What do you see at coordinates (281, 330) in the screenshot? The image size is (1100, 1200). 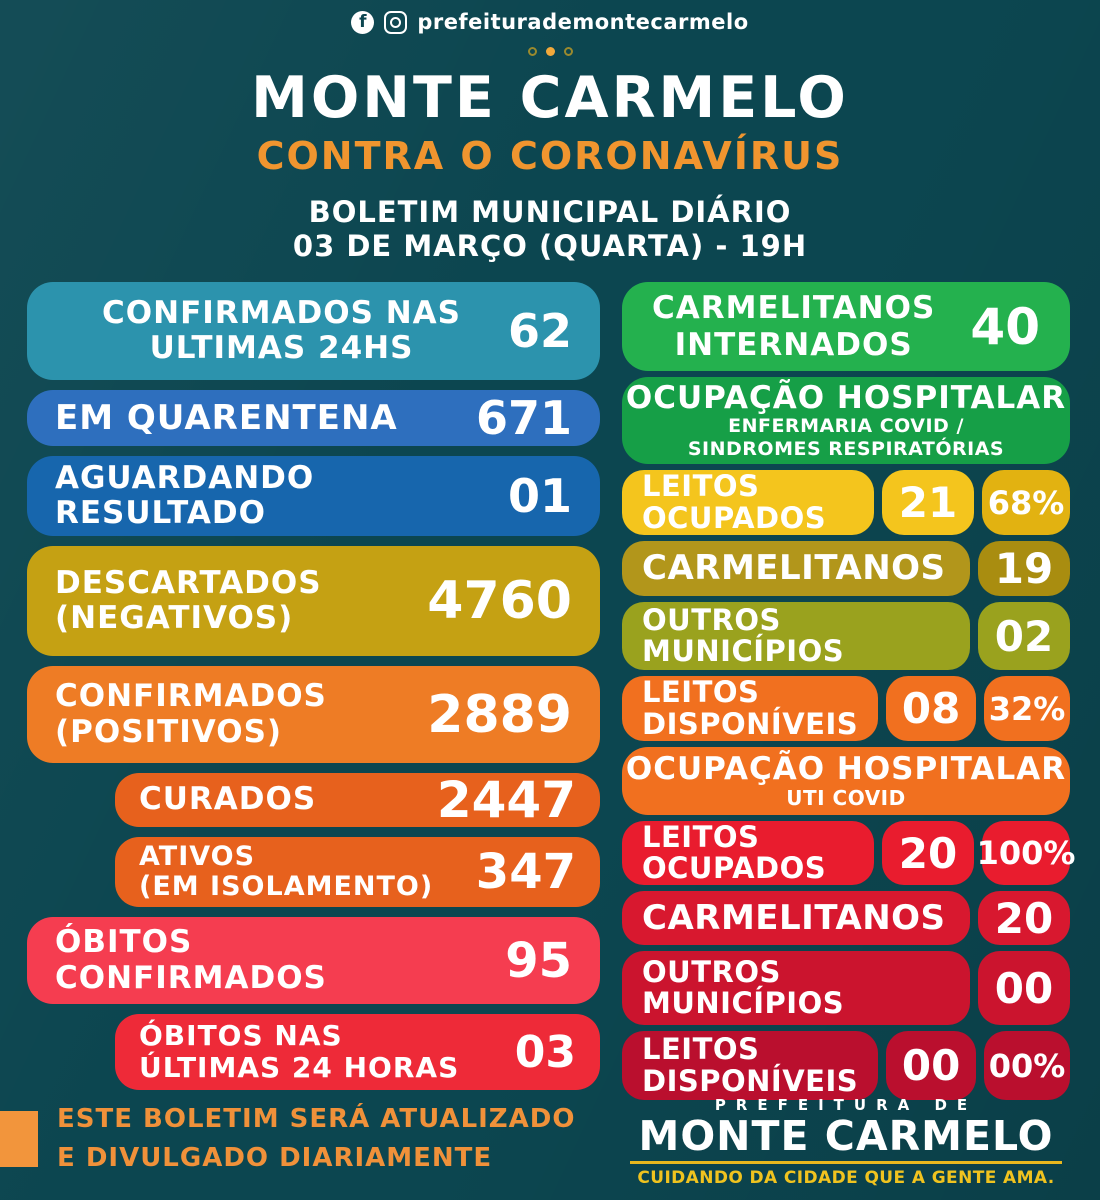 I see `stat-label: CONFIRMADOS NAS ULTIMAS 24HS` at bounding box center [281, 330].